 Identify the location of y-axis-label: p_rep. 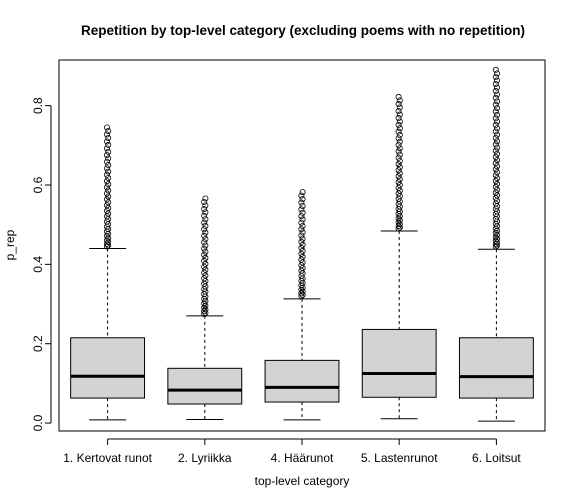
(10, 244).